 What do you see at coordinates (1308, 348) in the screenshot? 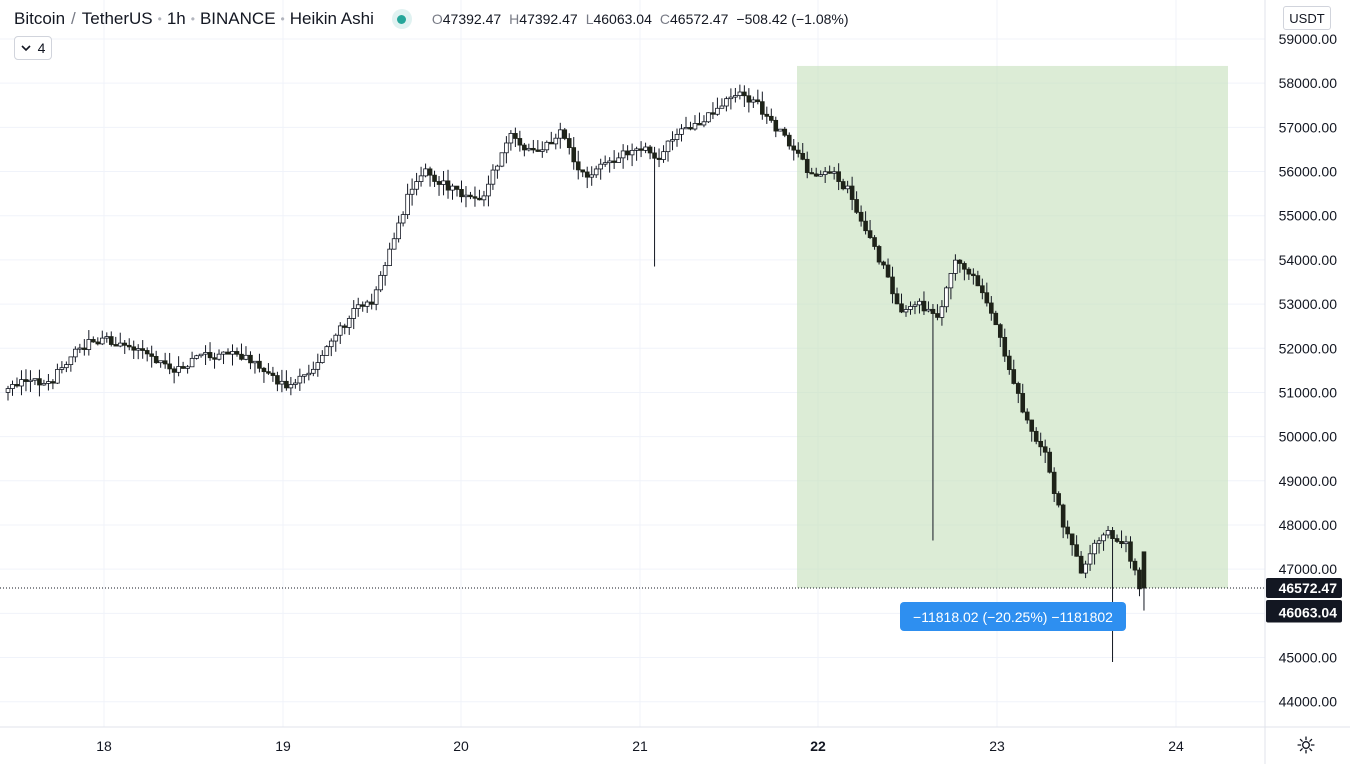
I see `price-tick-label: 52000.00` at bounding box center [1308, 348].